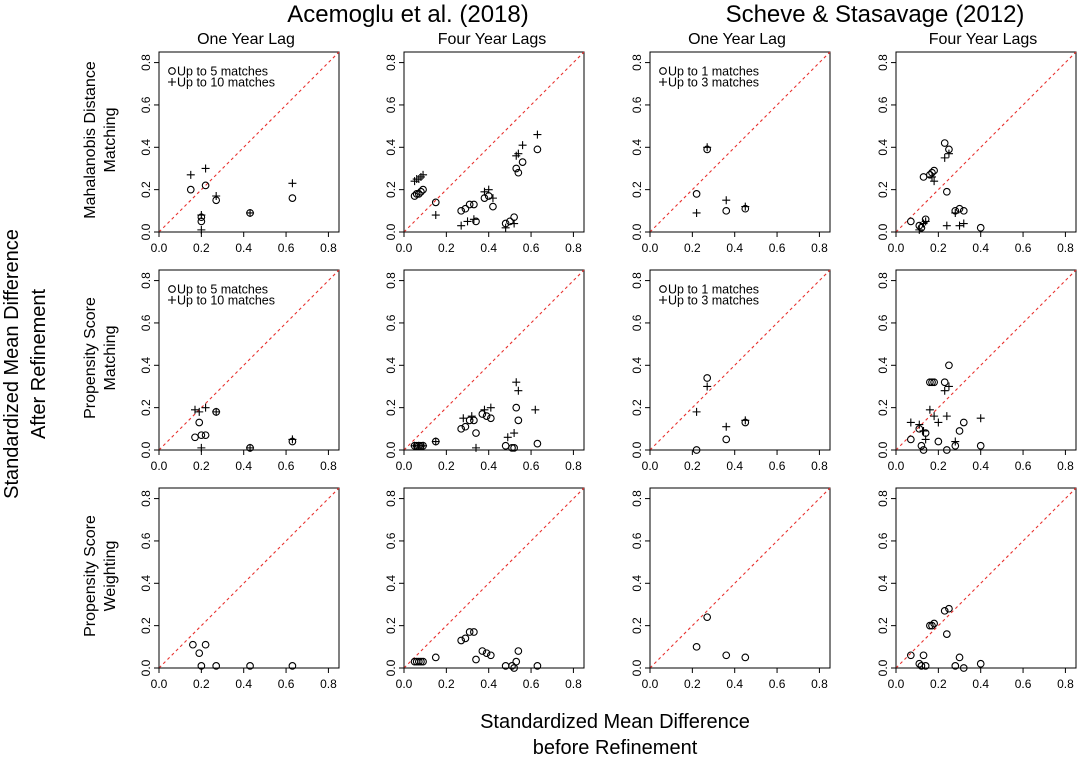 The height and width of the screenshot is (758, 1078). I want to click on row-label-2-line-2: Matching, so click(110, 358).